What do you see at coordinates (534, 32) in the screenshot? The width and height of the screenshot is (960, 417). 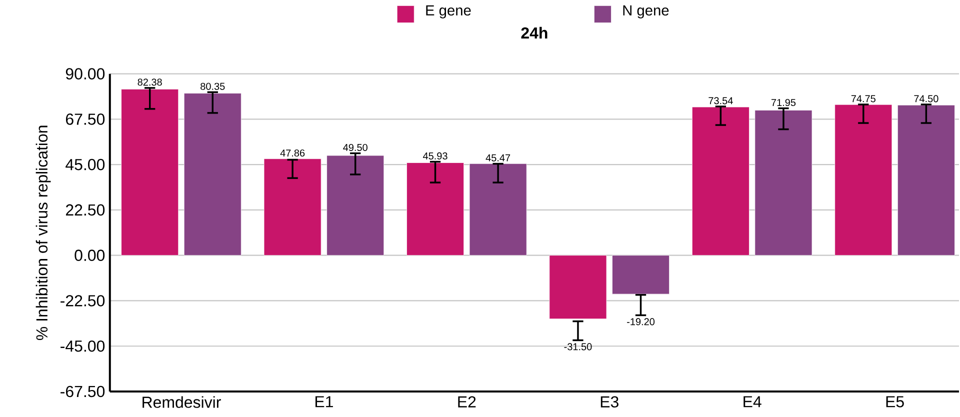 I see `chart-title: 24h` at bounding box center [534, 32].